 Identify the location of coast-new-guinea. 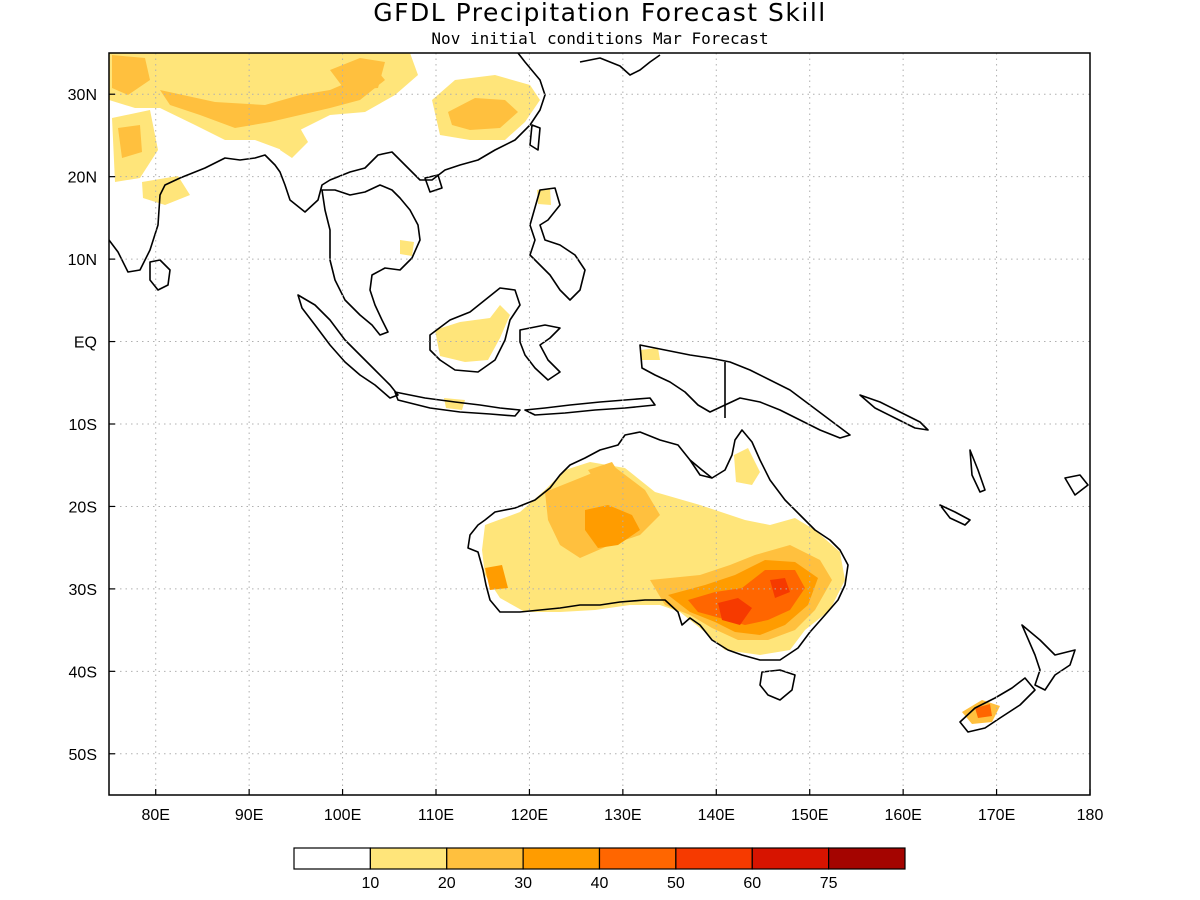
(745, 391).